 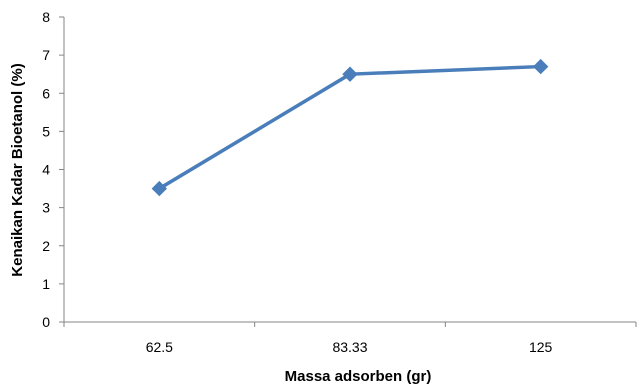 What do you see at coordinates (350, 338) in the screenshot?
I see `x-axis-ticks: 62.5 83.33 125` at bounding box center [350, 338].